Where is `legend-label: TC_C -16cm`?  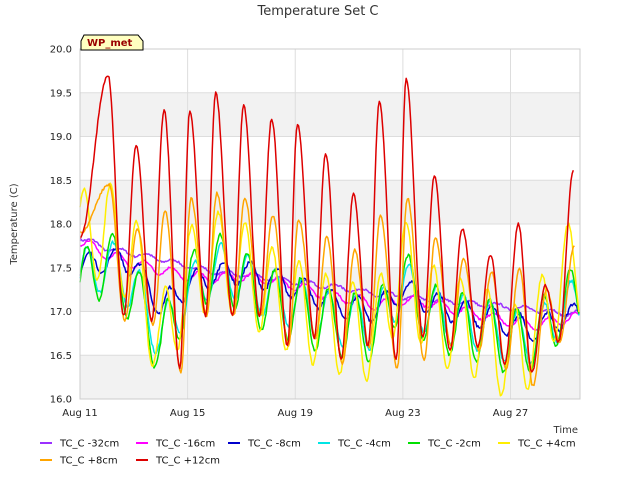
legend-label: TC_C -16cm is located at coordinates (185, 444).